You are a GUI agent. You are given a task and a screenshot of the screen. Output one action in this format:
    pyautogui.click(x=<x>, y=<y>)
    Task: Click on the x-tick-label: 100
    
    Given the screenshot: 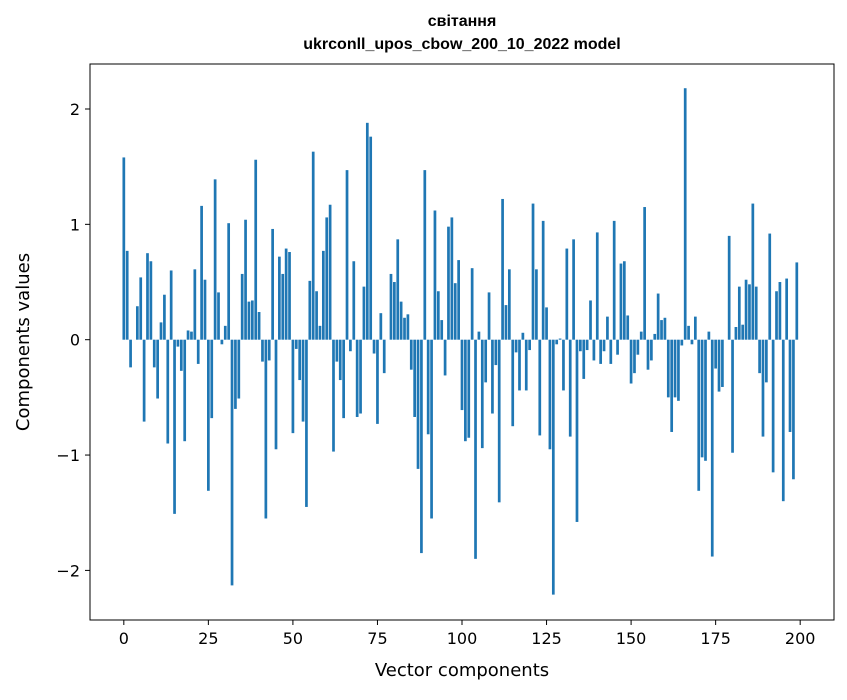 What is the action you would take?
    pyautogui.click(x=462, y=638)
    